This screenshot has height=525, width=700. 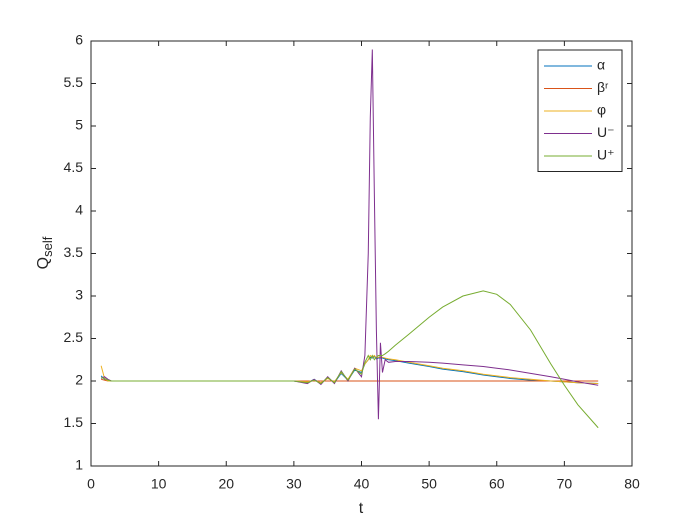 I want to click on x-tick-label: 20, so click(x=226, y=484).